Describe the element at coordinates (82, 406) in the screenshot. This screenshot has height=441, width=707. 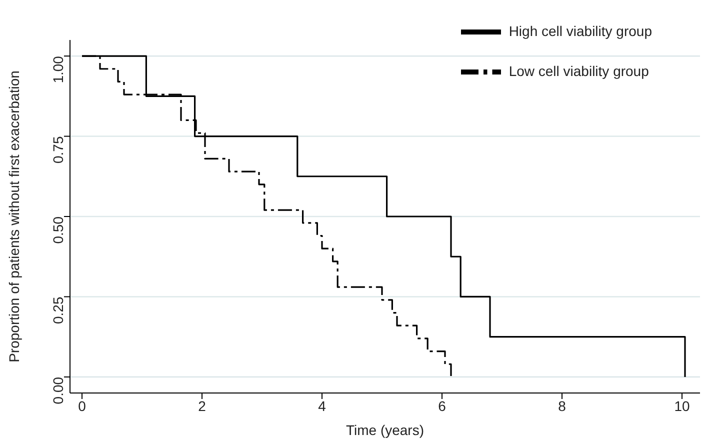
I see `x-tick-label: 0` at that location.